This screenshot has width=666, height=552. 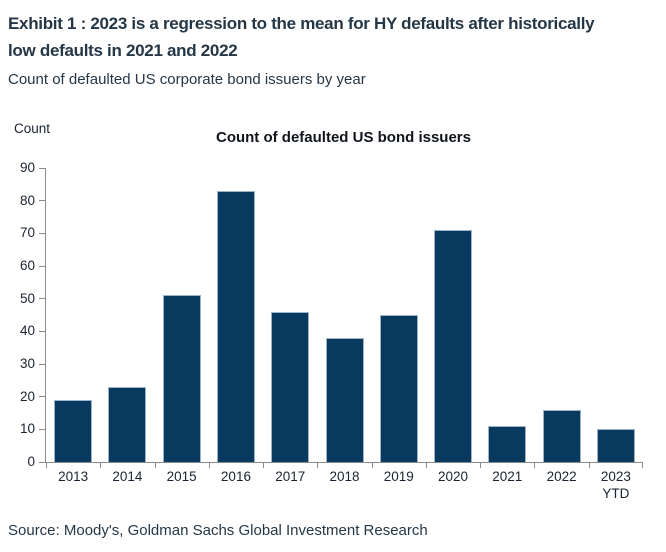 What do you see at coordinates (27, 298) in the screenshot?
I see `y-axis-tick-label-50: 50` at bounding box center [27, 298].